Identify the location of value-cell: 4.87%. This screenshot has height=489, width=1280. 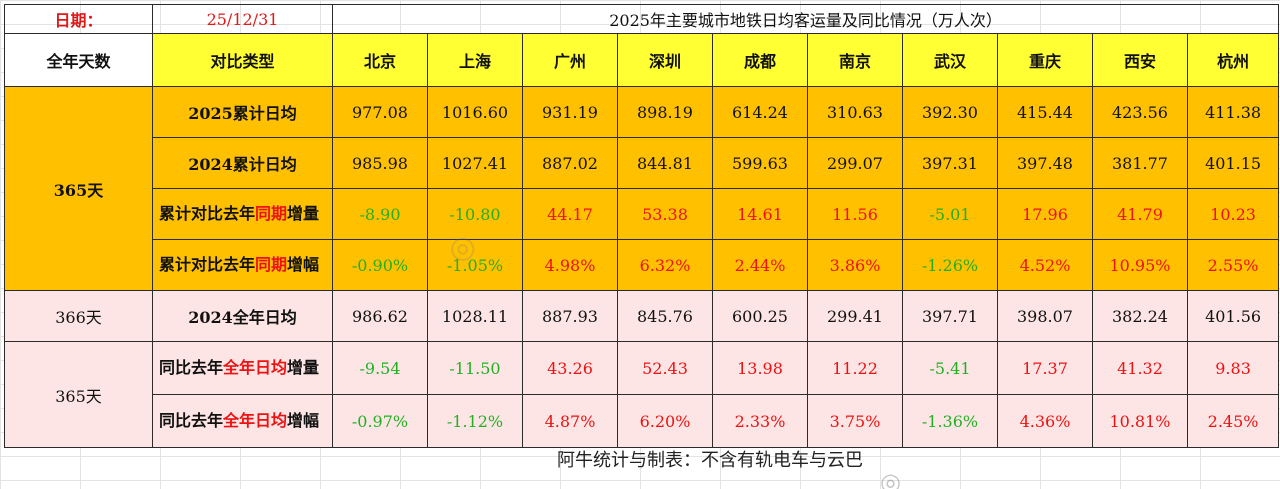
(570, 421).